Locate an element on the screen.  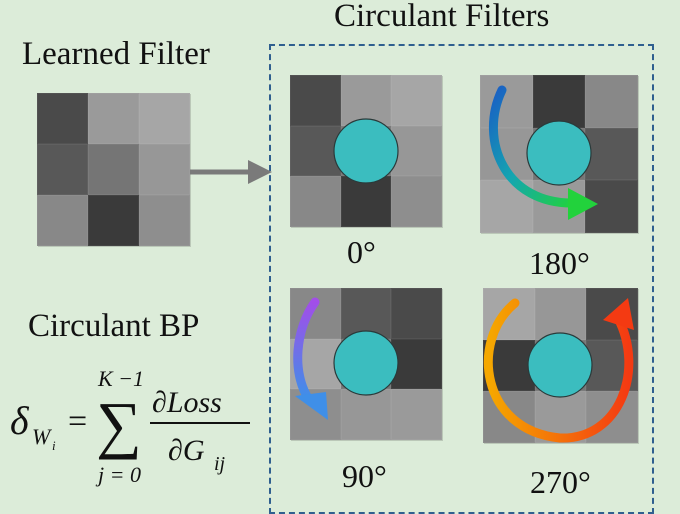
circulant-filters-title: Circulant Filters is located at coordinates (442, 17).